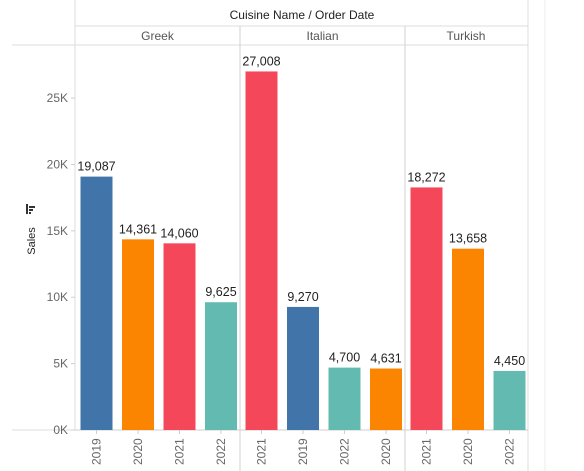  What do you see at coordinates (426, 177) in the screenshot?
I see `data-label: 18,272` at bounding box center [426, 177].